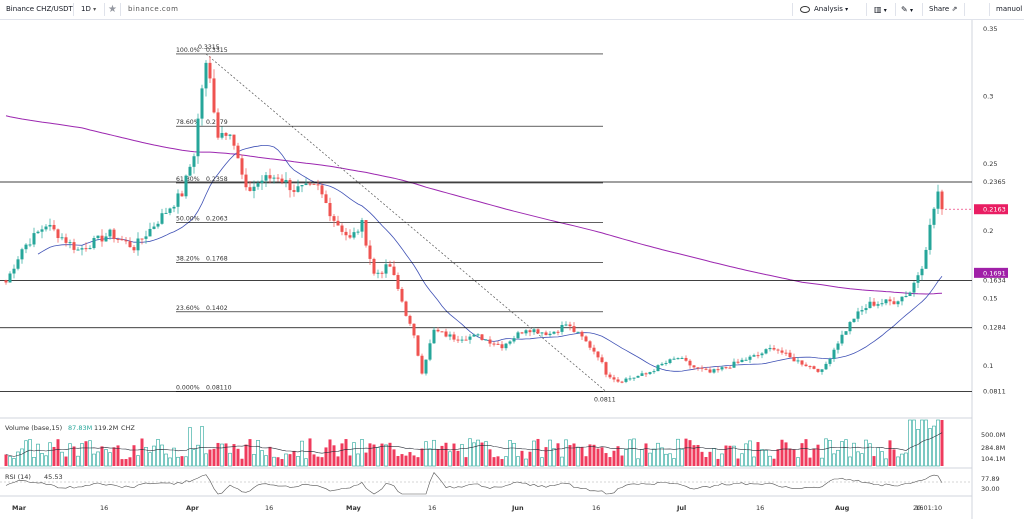 The height and width of the screenshot is (523, 1024). I want to click on chart-type-menu: ▥ ▾, so click(880, 9).